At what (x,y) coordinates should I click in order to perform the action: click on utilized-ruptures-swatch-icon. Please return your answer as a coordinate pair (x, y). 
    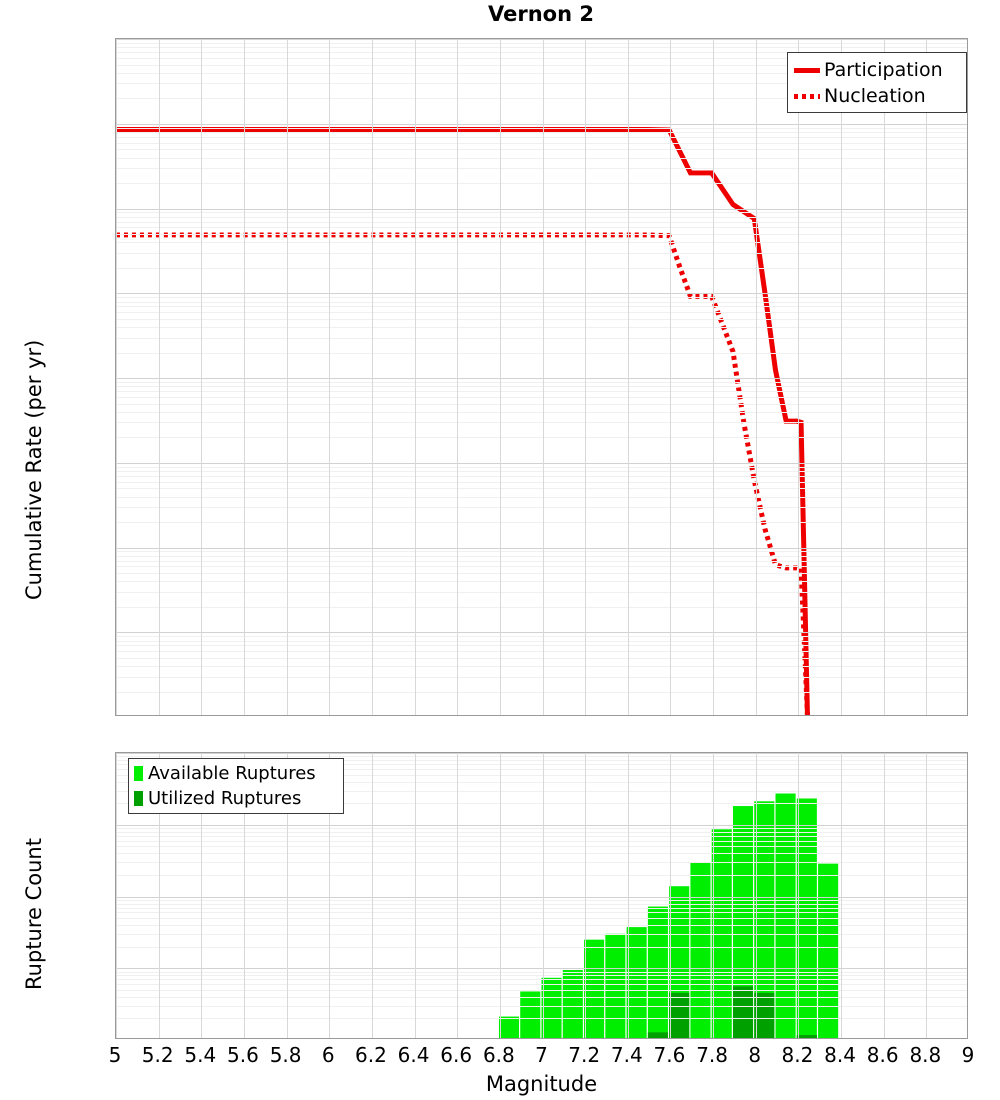
    Looking at the image, I should click on (138, 798).